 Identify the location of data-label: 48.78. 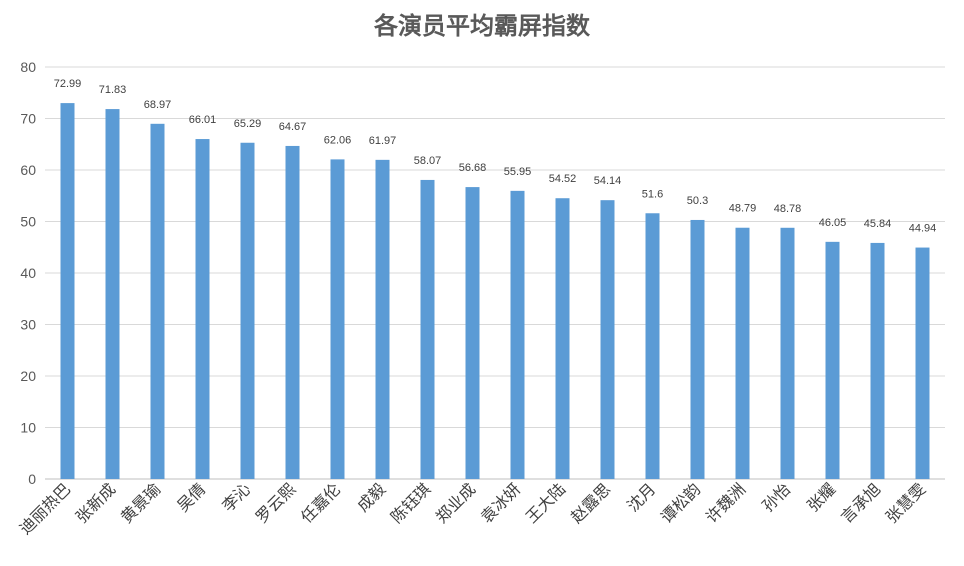
(788, 209).